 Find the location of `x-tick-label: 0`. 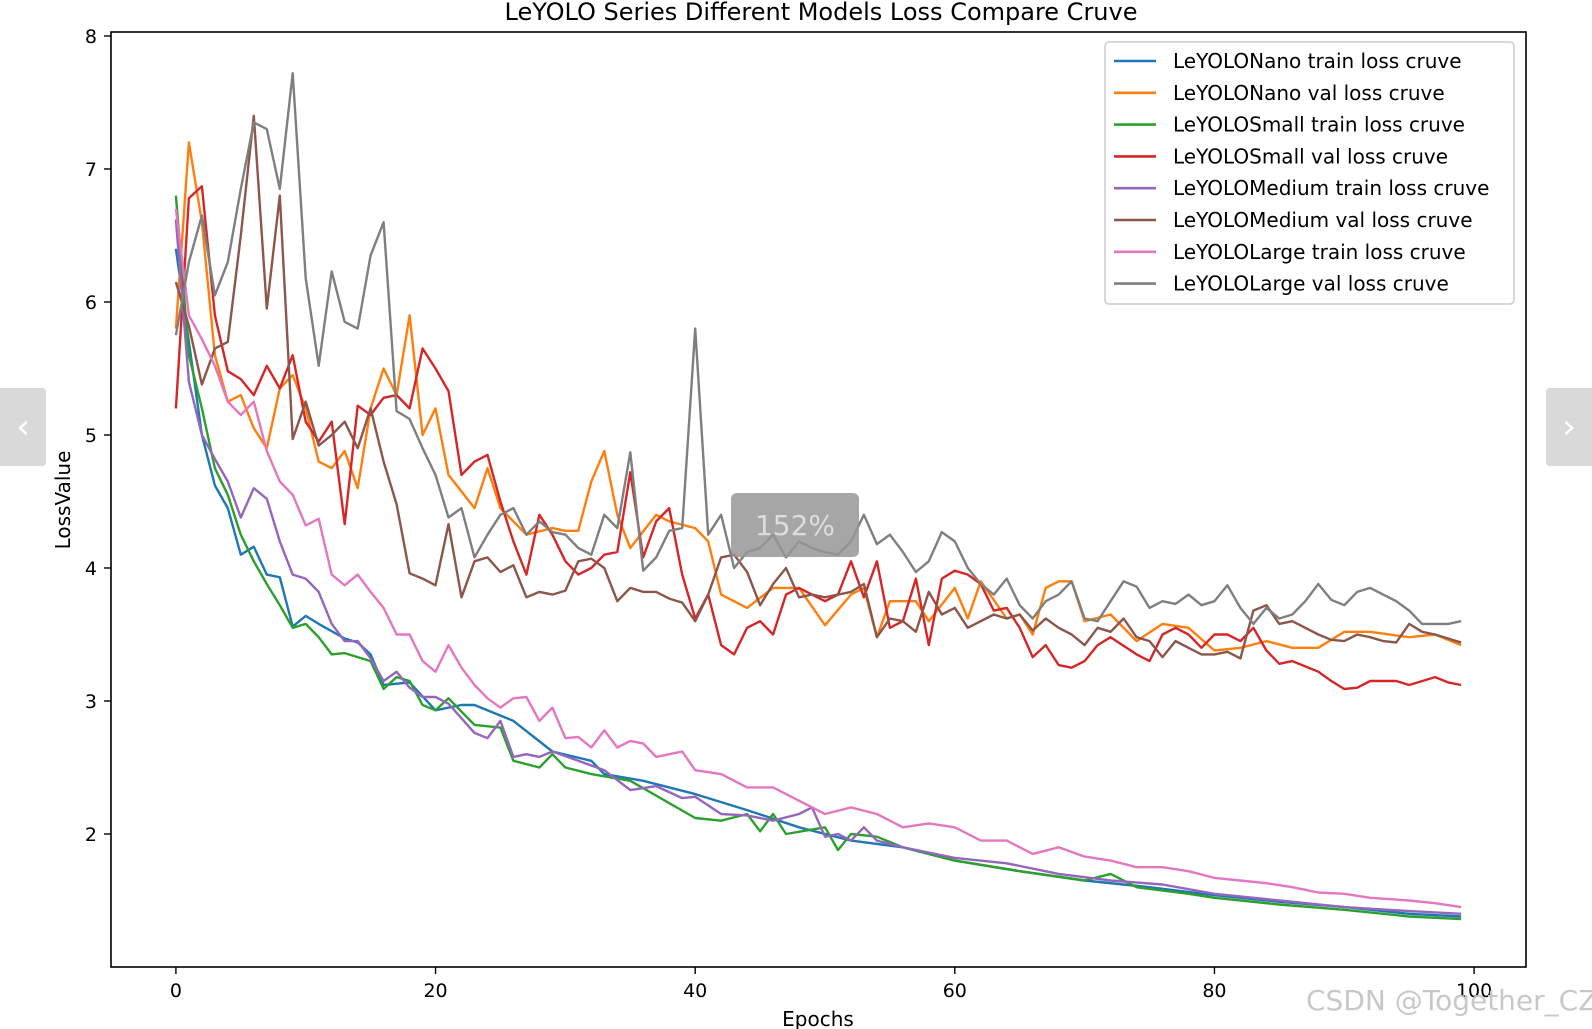

x-tick-label: 0 is located at coordinates (176, 991).